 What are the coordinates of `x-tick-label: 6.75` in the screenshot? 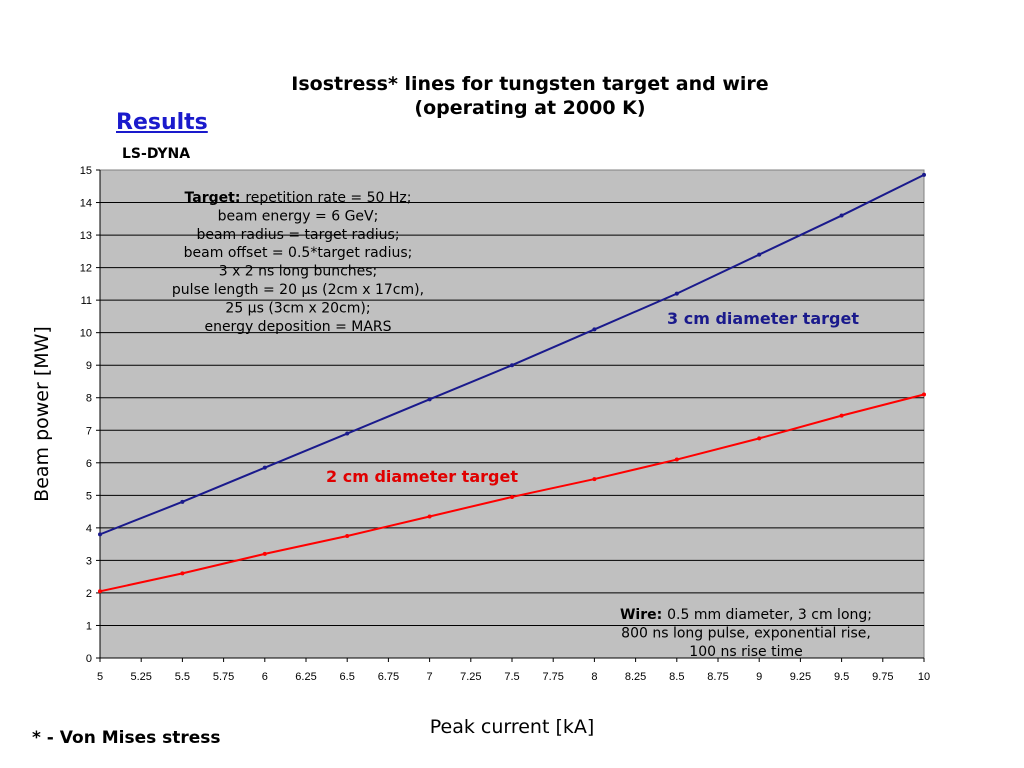 It's located at (388, 677).